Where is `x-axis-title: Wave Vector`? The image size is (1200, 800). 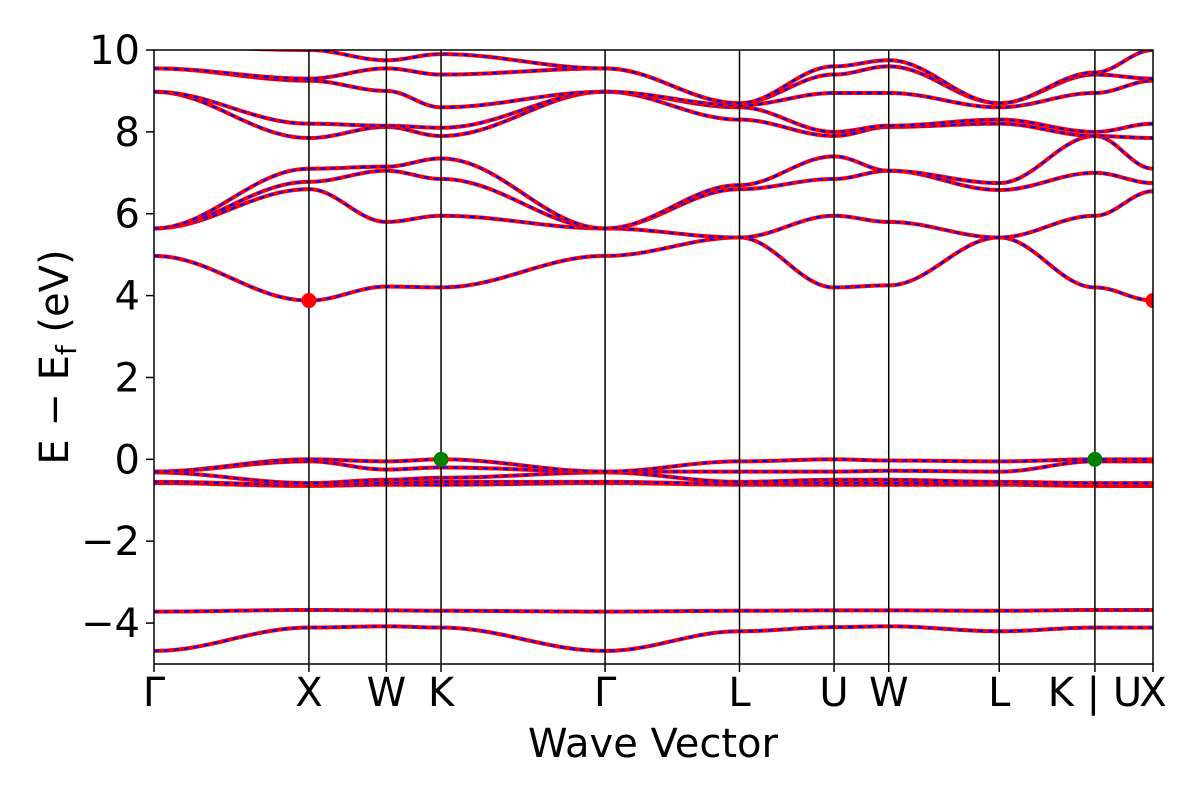 x-axis-title: Wave Vector is located at coordinates (653, 744).